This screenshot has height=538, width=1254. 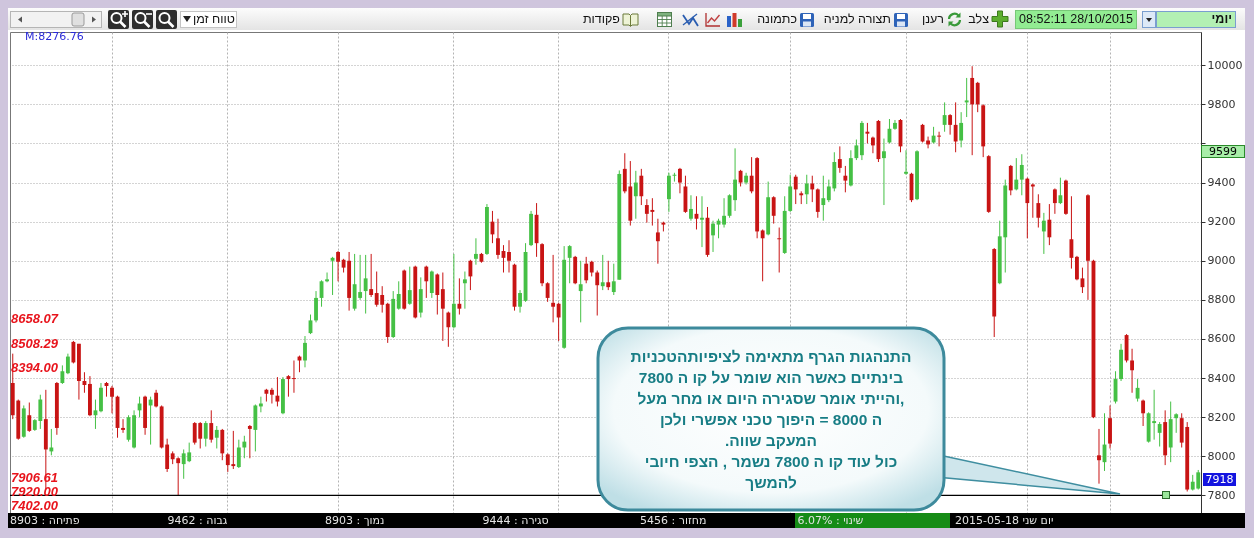 I want to click on text: 7918, so click(x=1219, y=479).